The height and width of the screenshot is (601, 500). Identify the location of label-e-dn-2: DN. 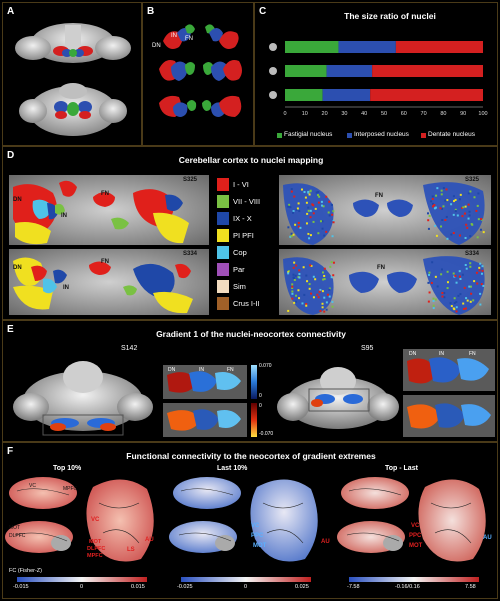
(413, 354).